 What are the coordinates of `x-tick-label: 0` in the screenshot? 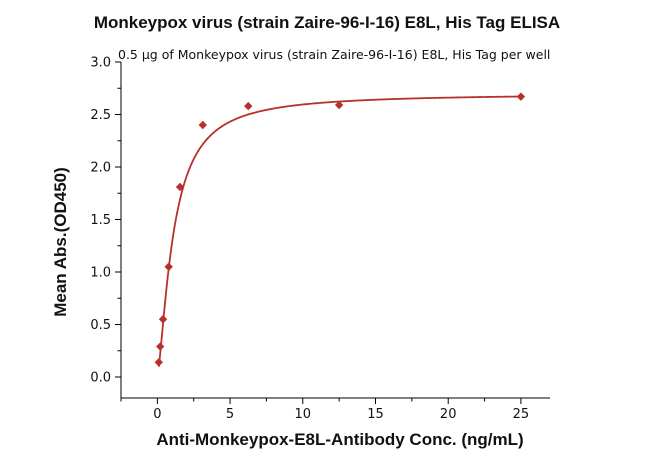 It's located at (157, 414).